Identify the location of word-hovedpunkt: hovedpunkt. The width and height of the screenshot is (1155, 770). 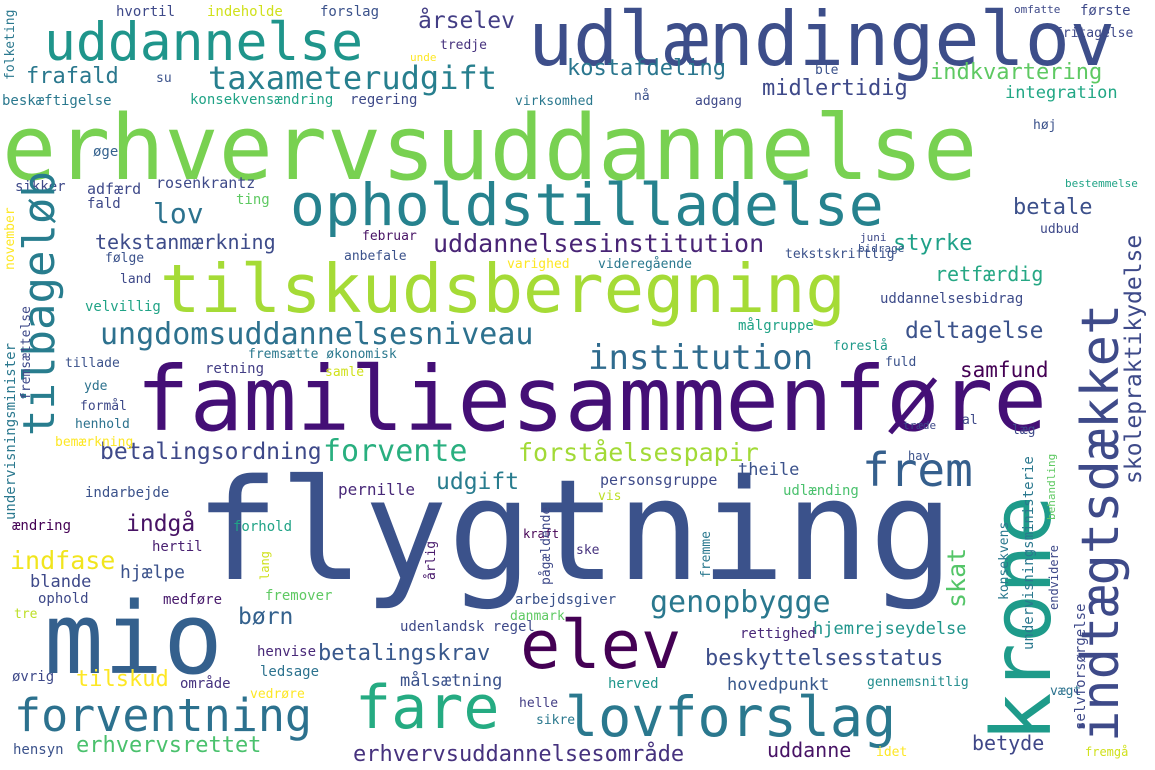
(778, 685).